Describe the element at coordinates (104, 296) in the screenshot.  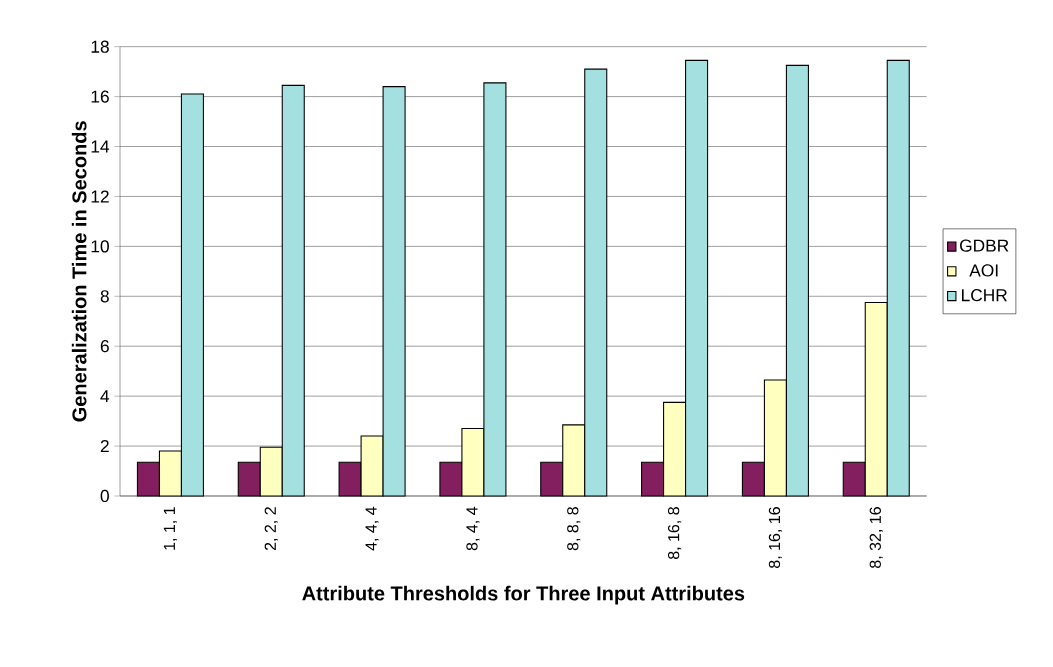
I see `y-tick-label: 8` at that location.